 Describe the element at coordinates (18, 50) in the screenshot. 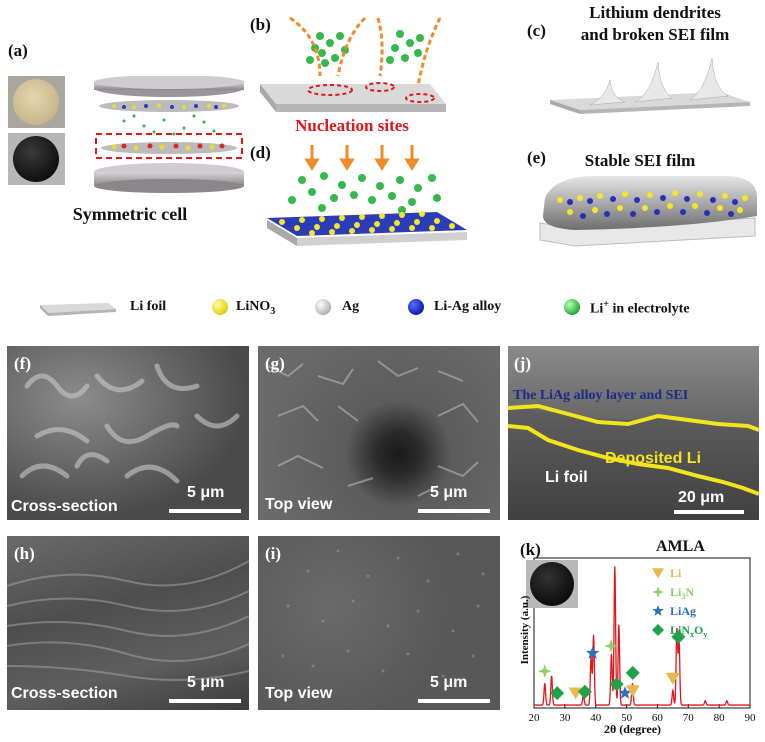

I see `panel-a-label: (a)` at that location.